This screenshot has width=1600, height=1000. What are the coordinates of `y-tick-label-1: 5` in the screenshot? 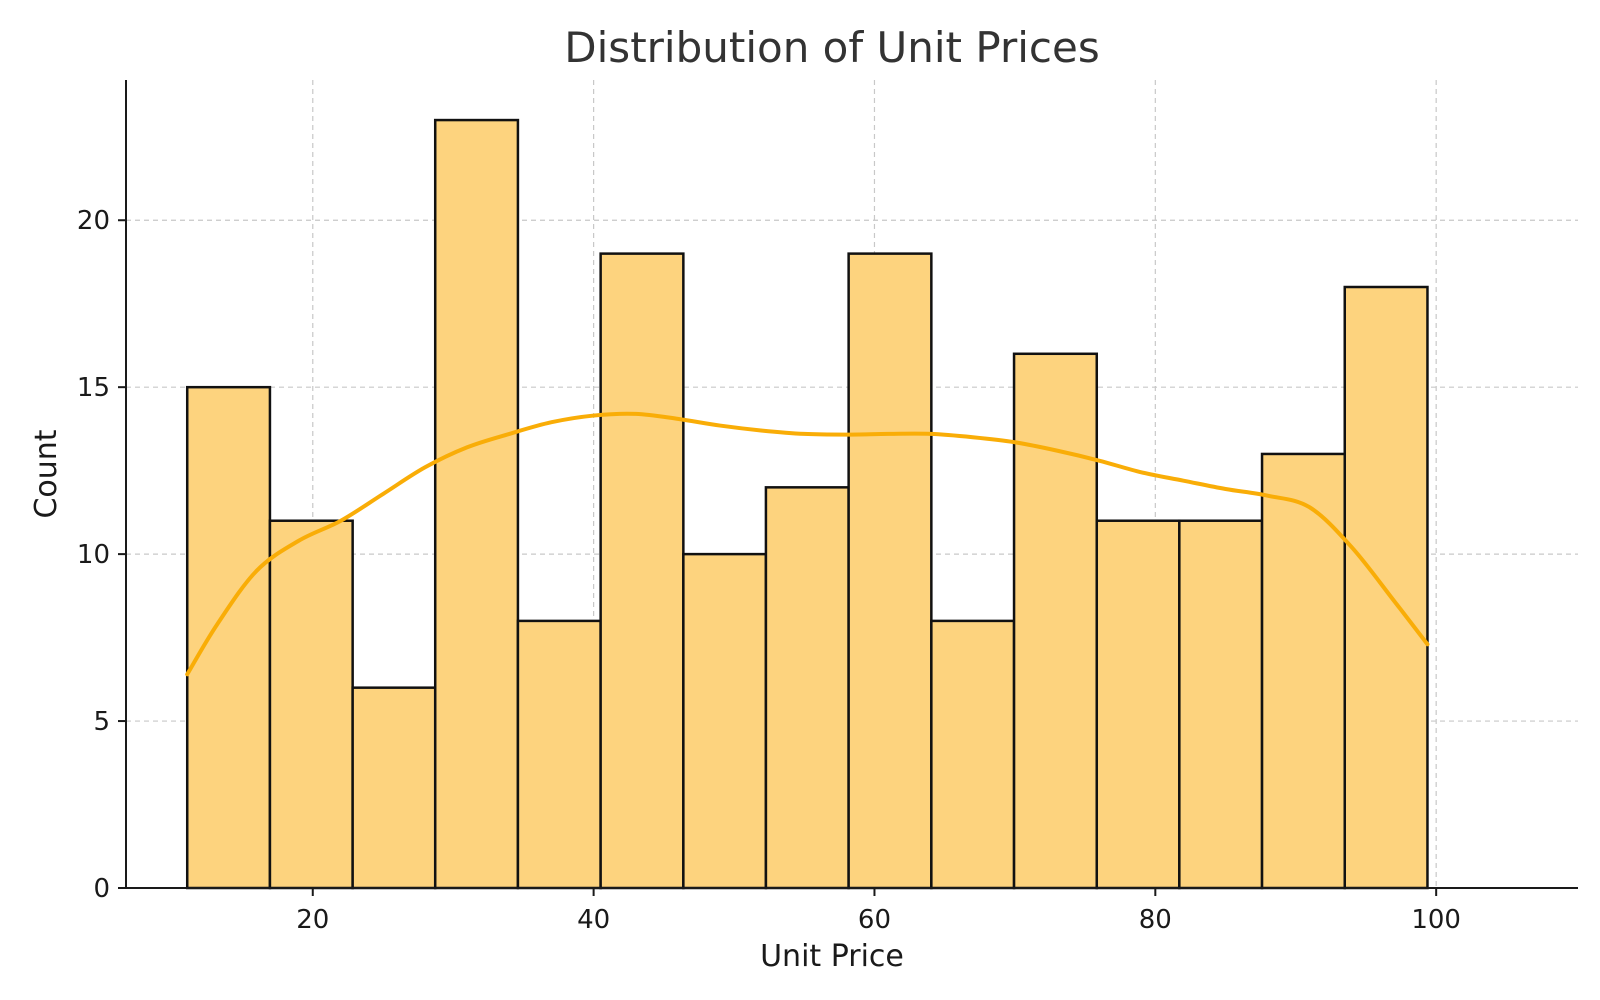 It's located at (101, 722).